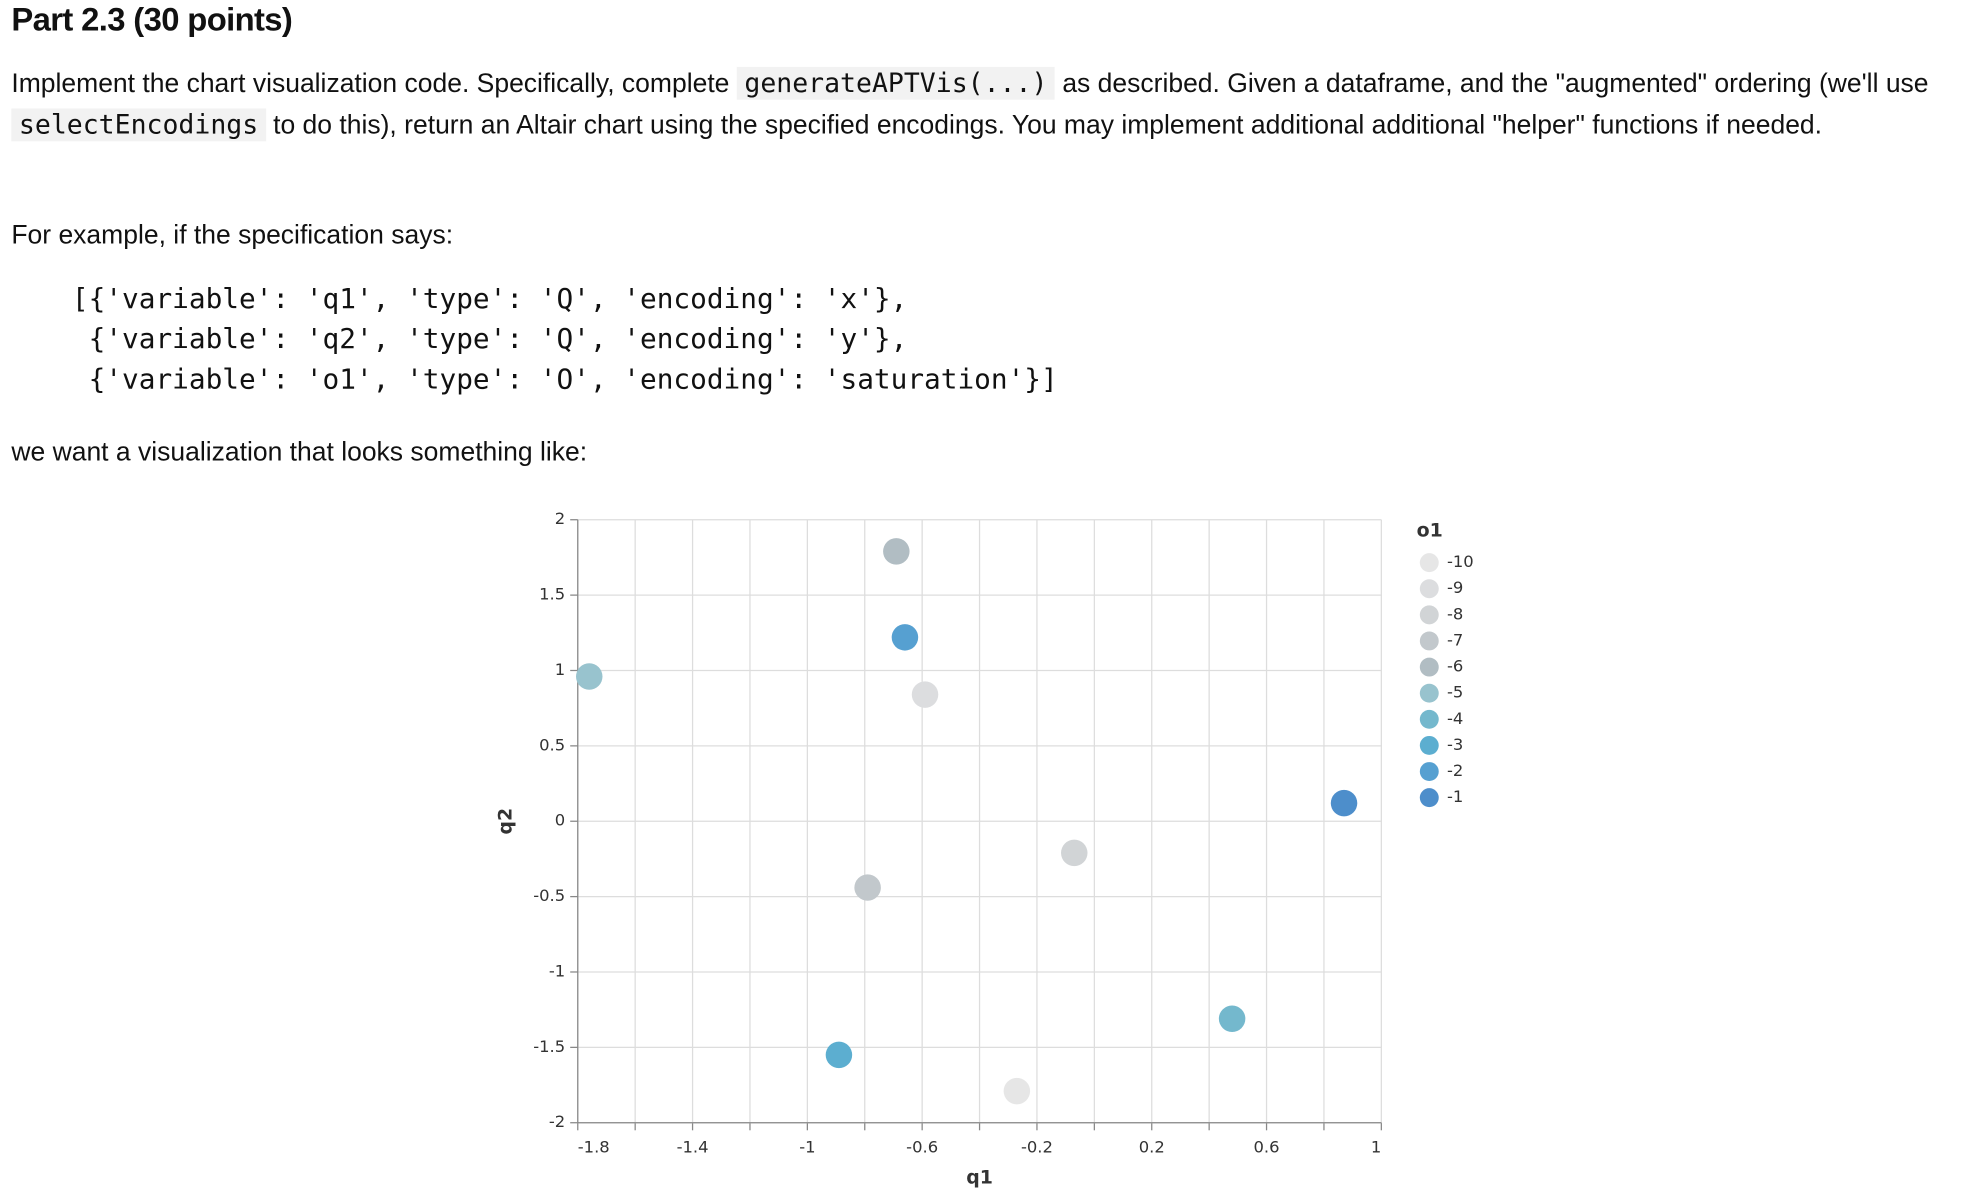 This screenshot has width=1968, height=1204. What do you see at coordinates (693, 1146) in the screenshot?
I see `x-tick-label: -1.4` at bounding box center [693, 1146].